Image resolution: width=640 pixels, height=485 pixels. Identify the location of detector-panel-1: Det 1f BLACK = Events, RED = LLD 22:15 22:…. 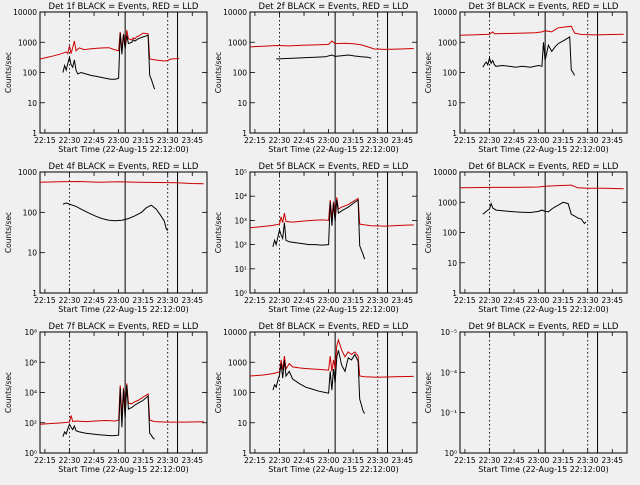
(106, 78).